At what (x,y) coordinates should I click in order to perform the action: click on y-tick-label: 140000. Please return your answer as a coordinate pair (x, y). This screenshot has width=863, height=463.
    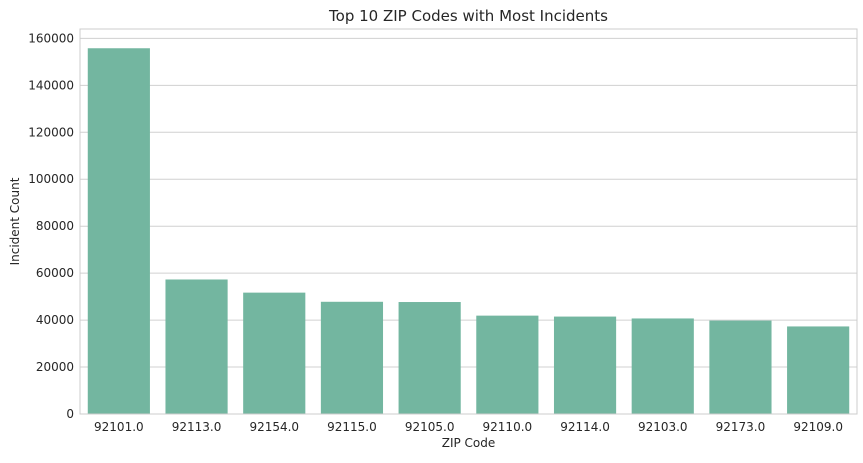
    Looking at the image, I should click on (51, 85).